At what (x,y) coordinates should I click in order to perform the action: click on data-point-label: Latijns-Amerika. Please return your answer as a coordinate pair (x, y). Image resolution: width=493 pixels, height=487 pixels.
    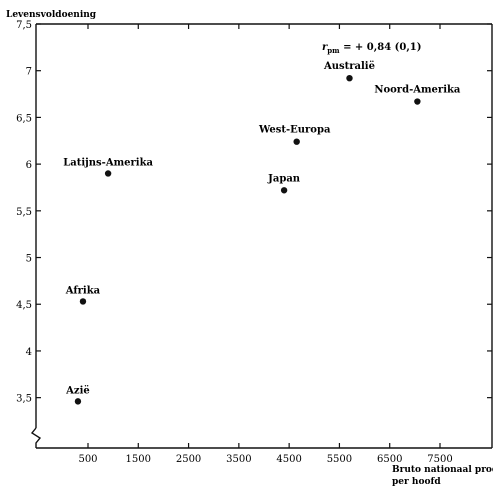
    Looking at the image, I should click on (108, 162).